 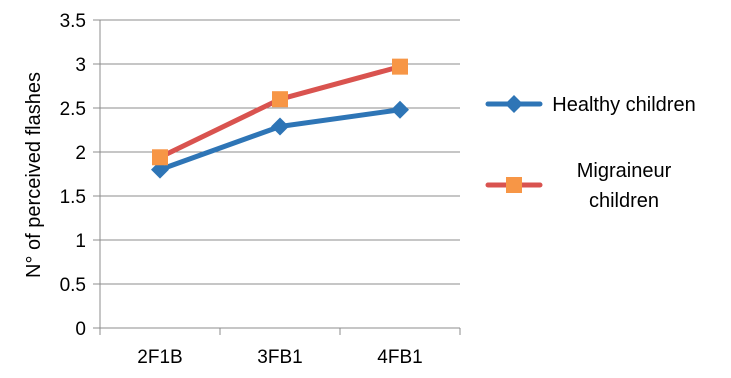 I want to click on y-tick-label-4: 2, so click(x=80, y=153).